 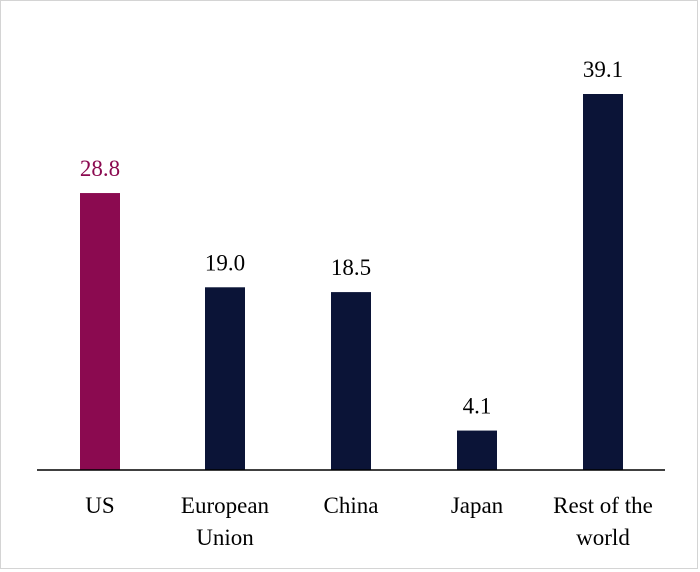 I want to click on category-label-us: US, so click(x=99, y=505).